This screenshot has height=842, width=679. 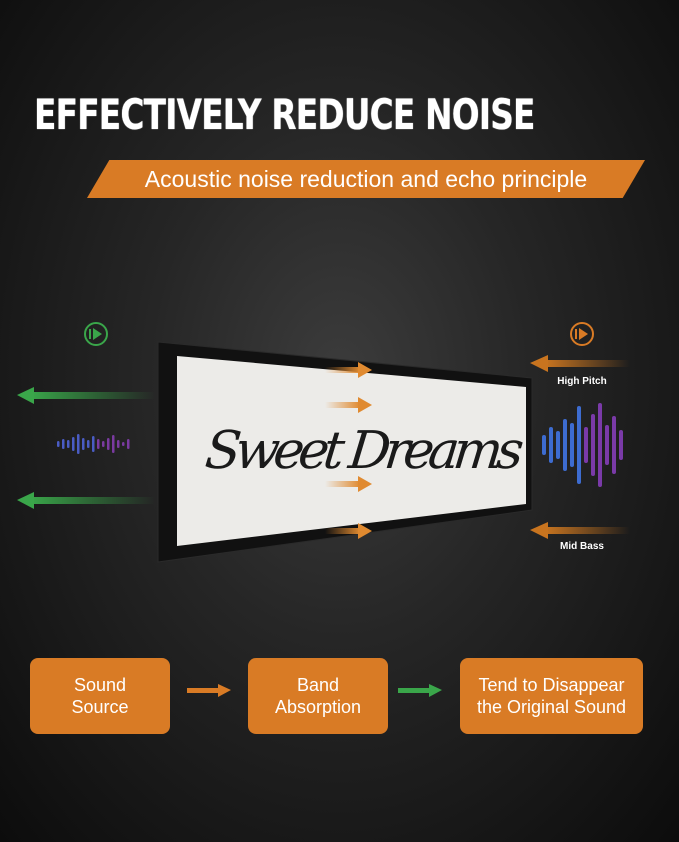 What do you see at coordinates (582, 334) in the screenshot?
I see `sound-play-icon-orange` at bounding box center [582, 334].